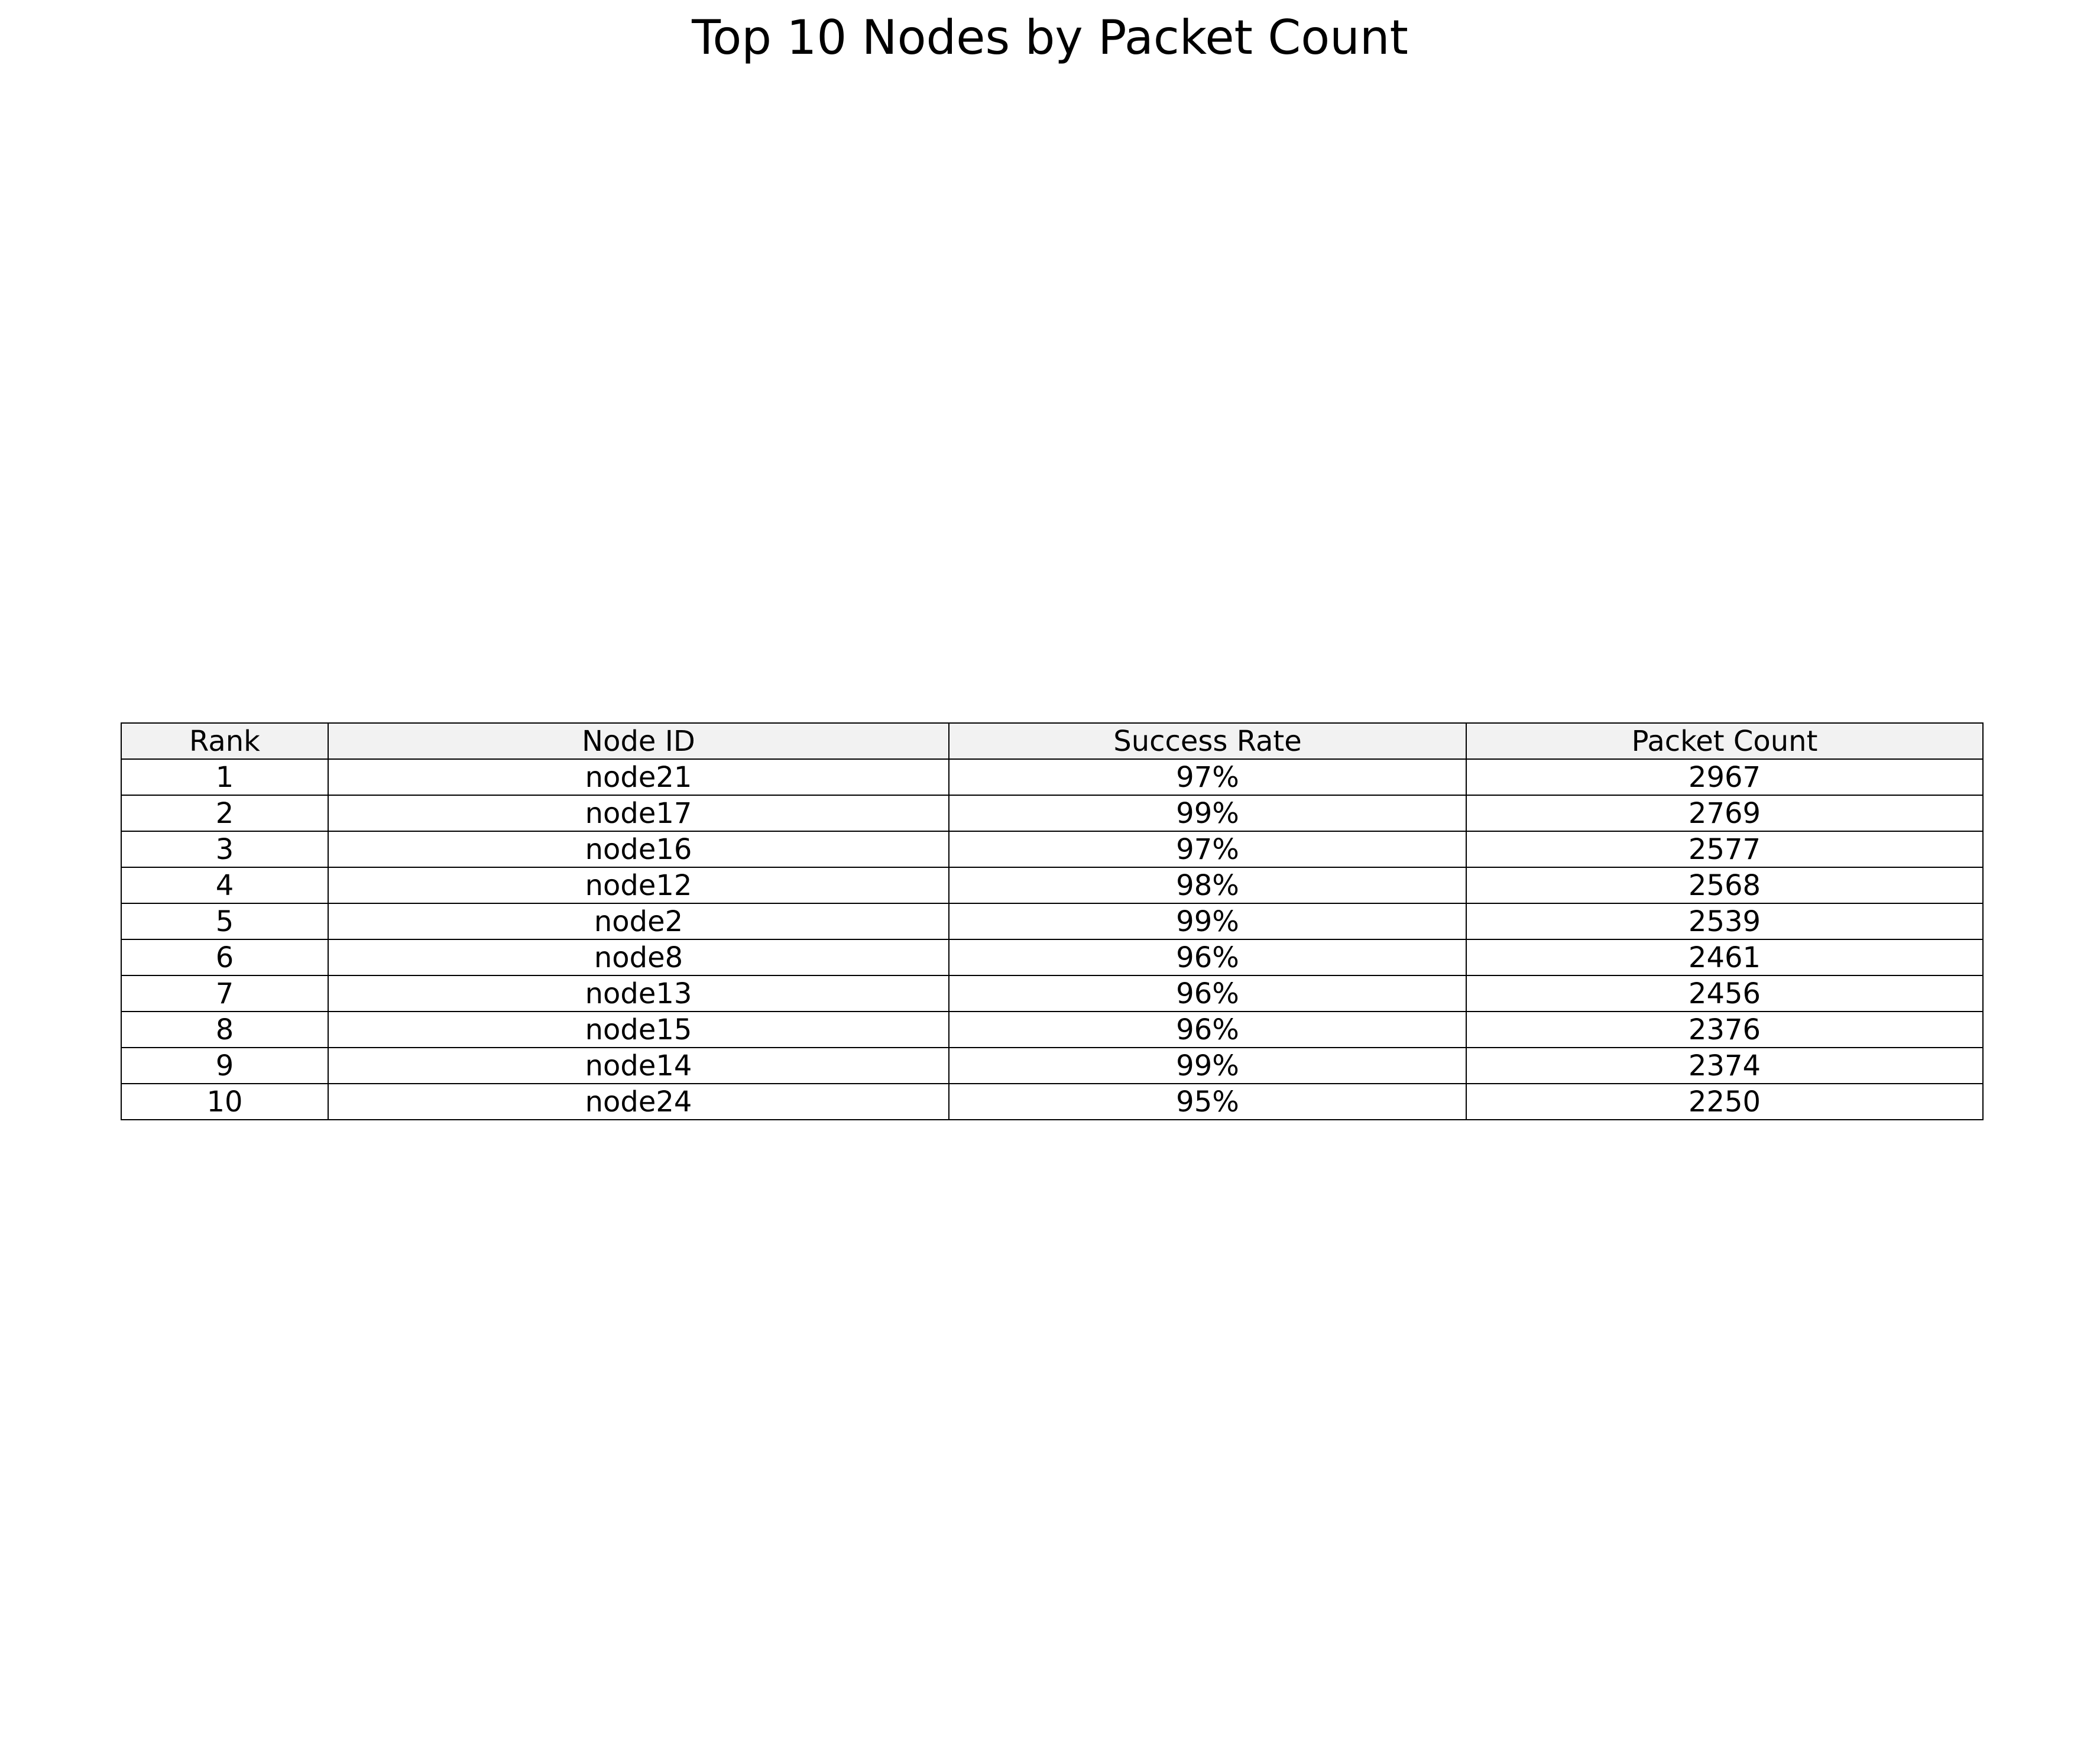 The height and width of the screenshot is (1744, 2100). What do you see at coordinates (1725, 813) in the screenshot?
I see `packet-count-cell: 2769` at bounding box center [1725, 813].